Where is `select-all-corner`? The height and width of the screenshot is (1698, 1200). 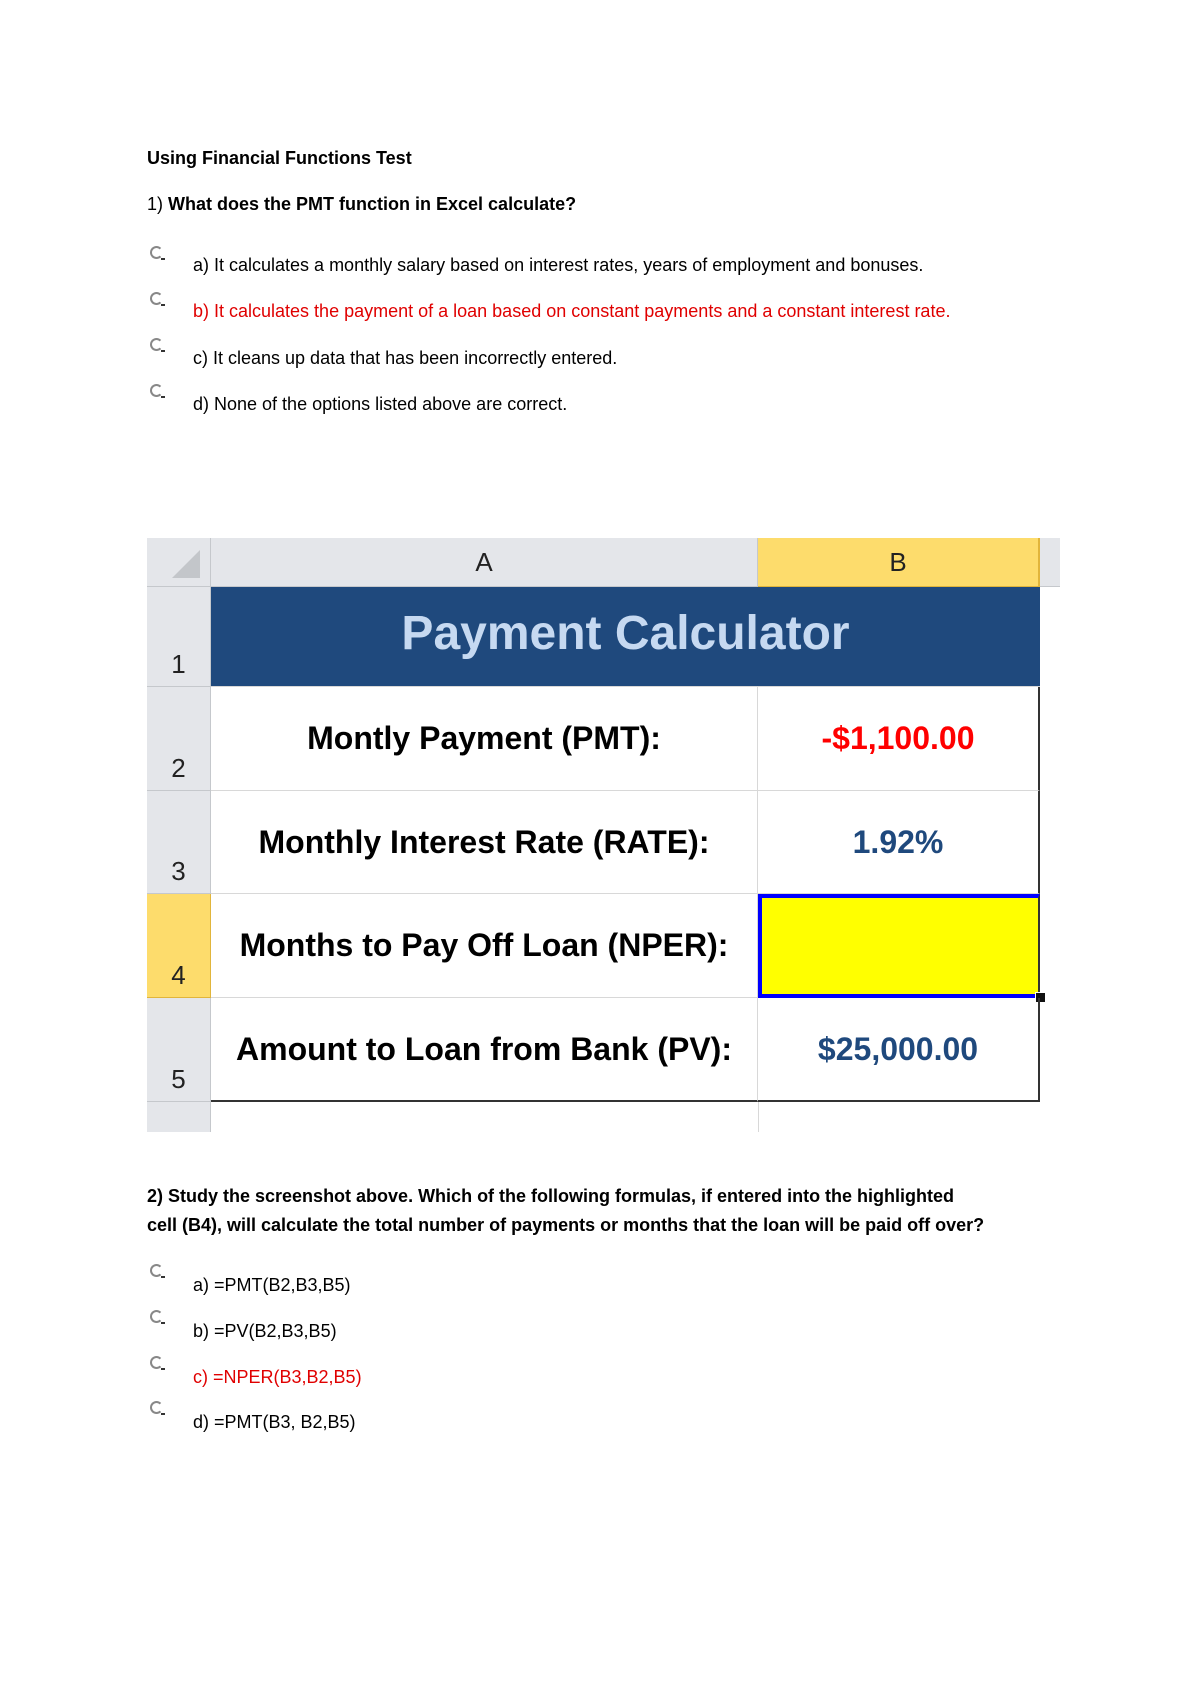 select-all-corner is located at coordinates (179, 562).